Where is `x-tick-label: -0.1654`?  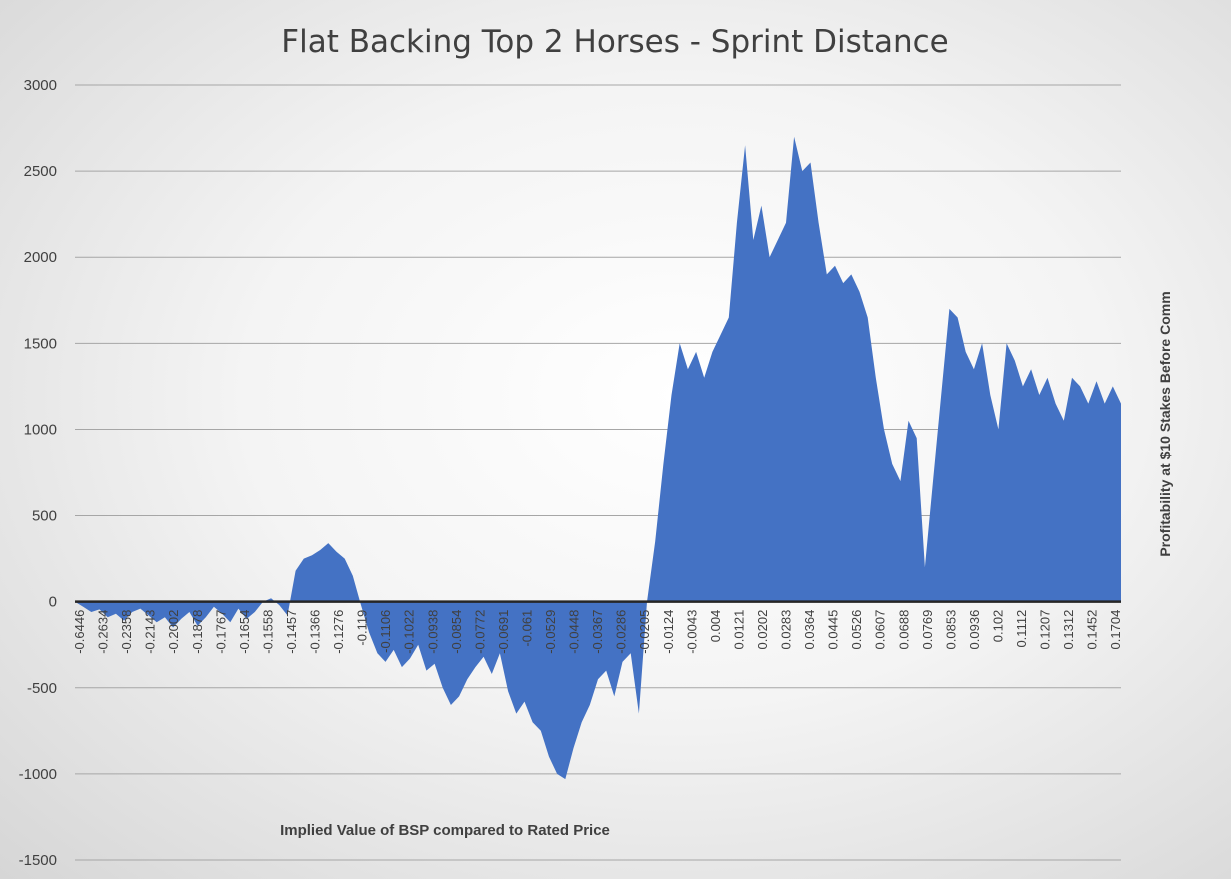
x-tick-label: -0.1654 is located at coordinates (244, 632).